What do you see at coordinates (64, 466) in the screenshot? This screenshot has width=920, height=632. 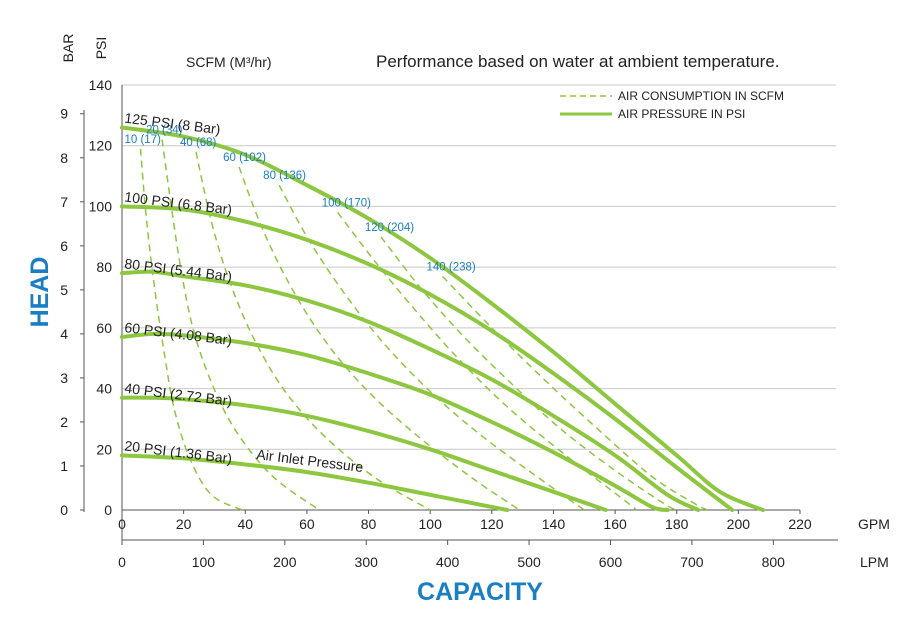 I see `y-tick-bar: 1` at bounding box center [64, 466].